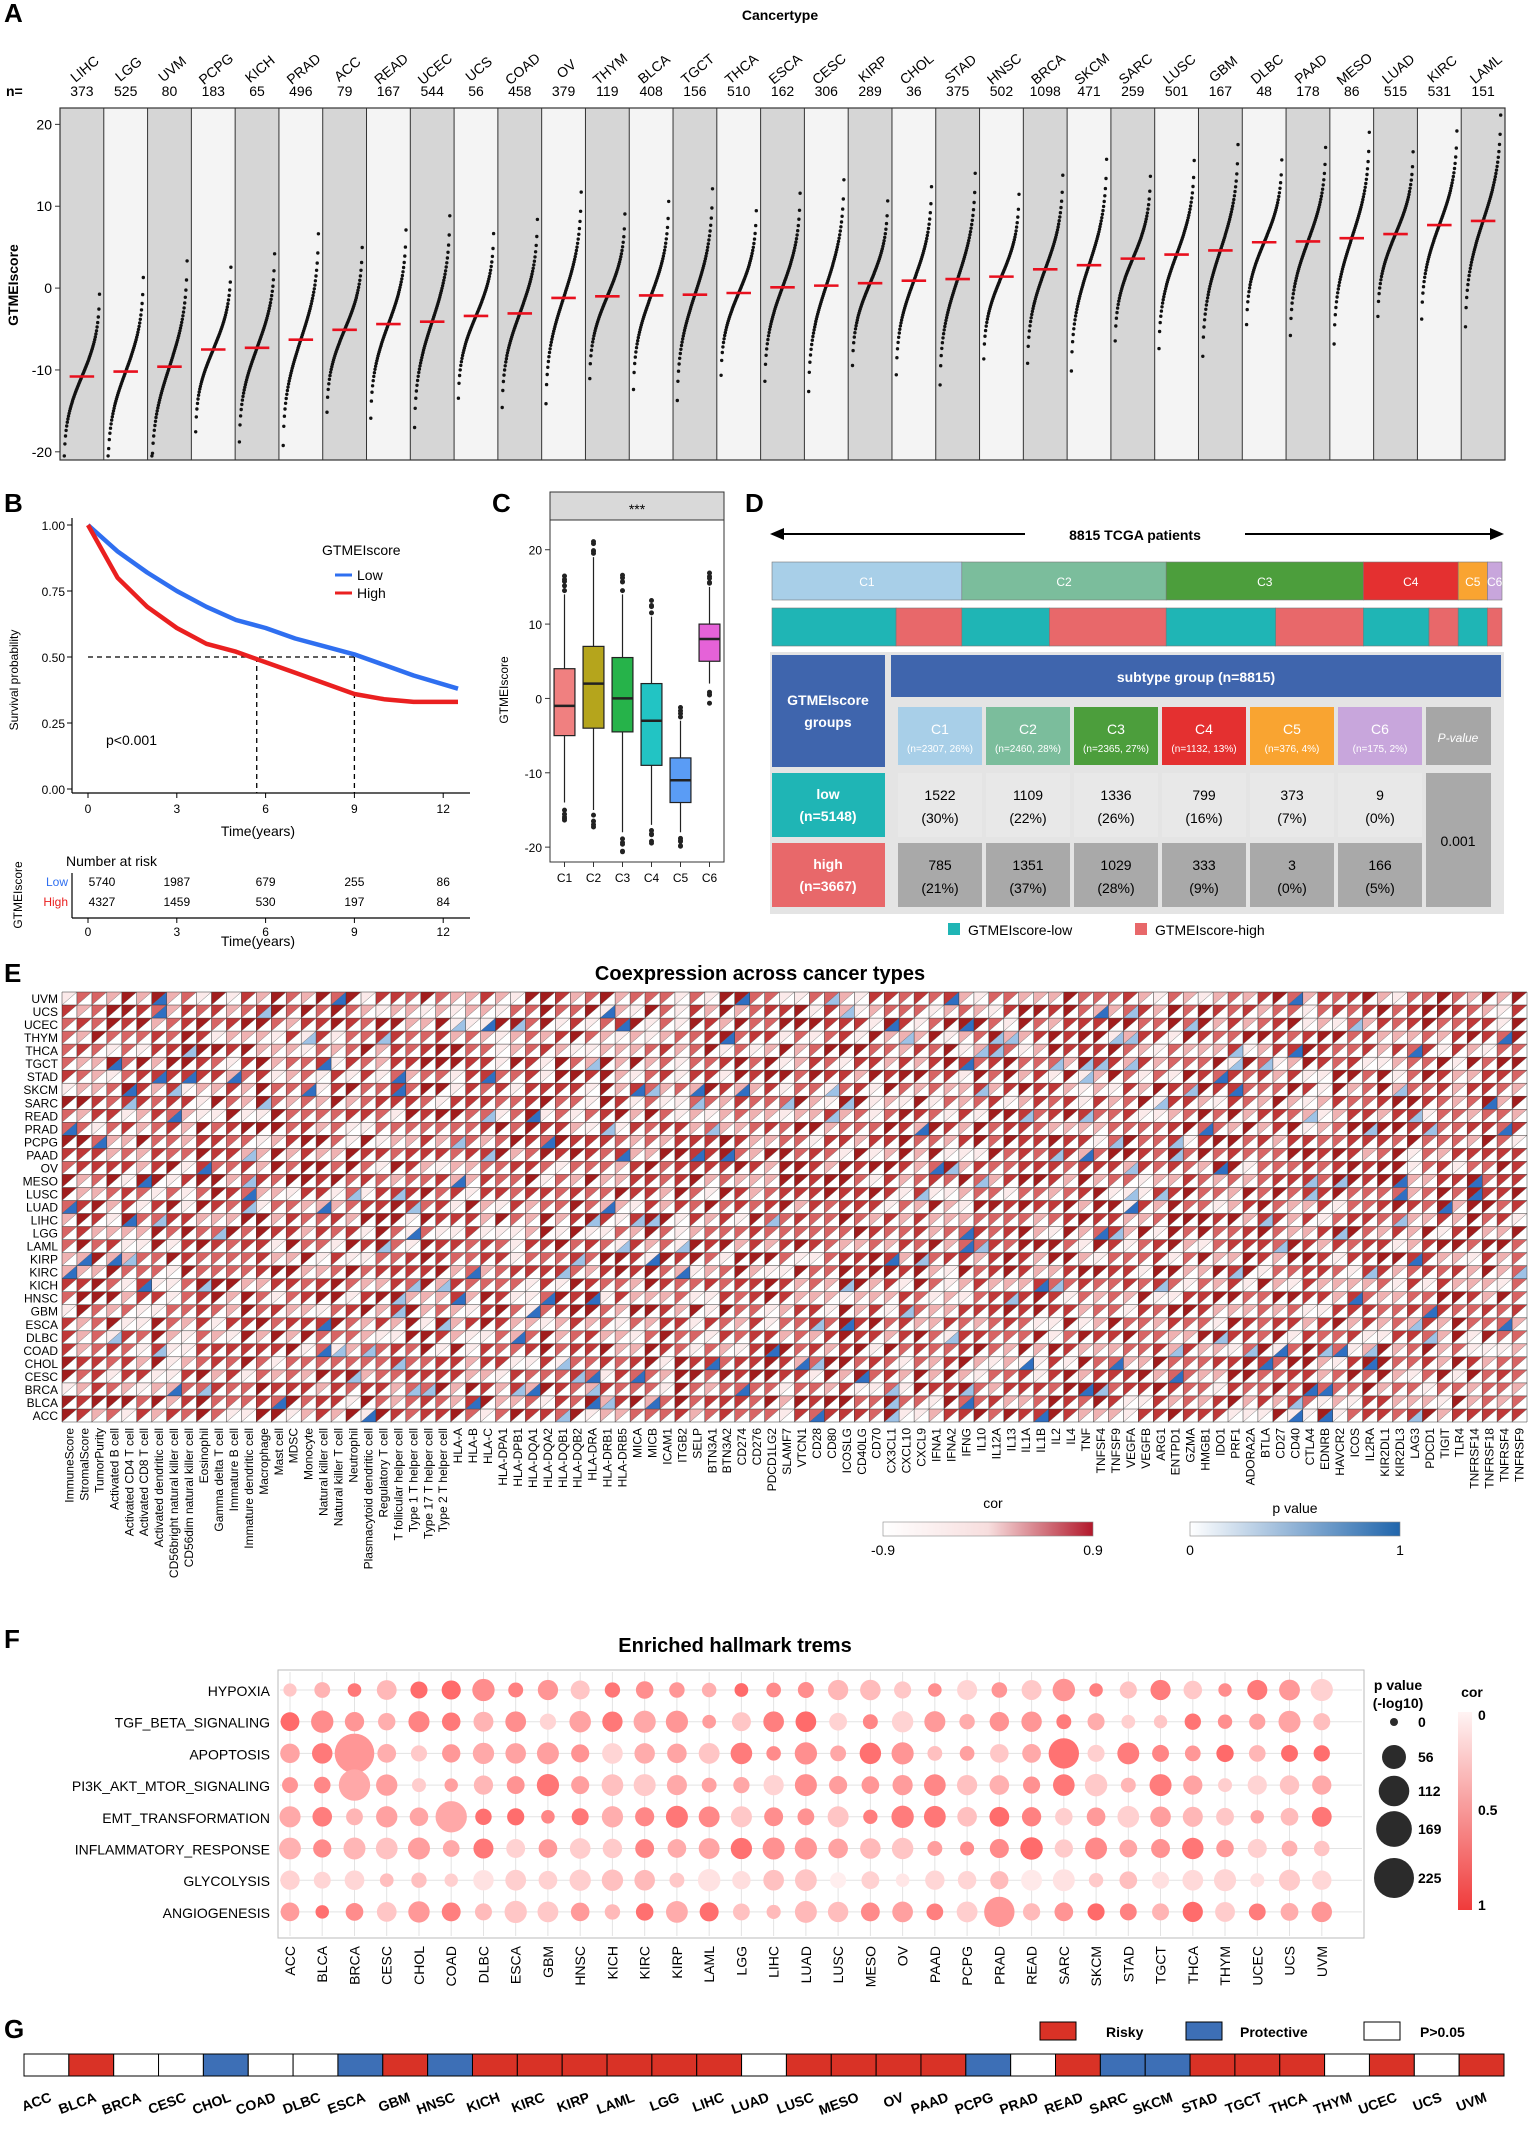 The height and width of the screenshot is (2133, 1533). Describe the element at coordinates (54, 526) in the screenshot. I see `km-ytick-label: 1.00` at that location.